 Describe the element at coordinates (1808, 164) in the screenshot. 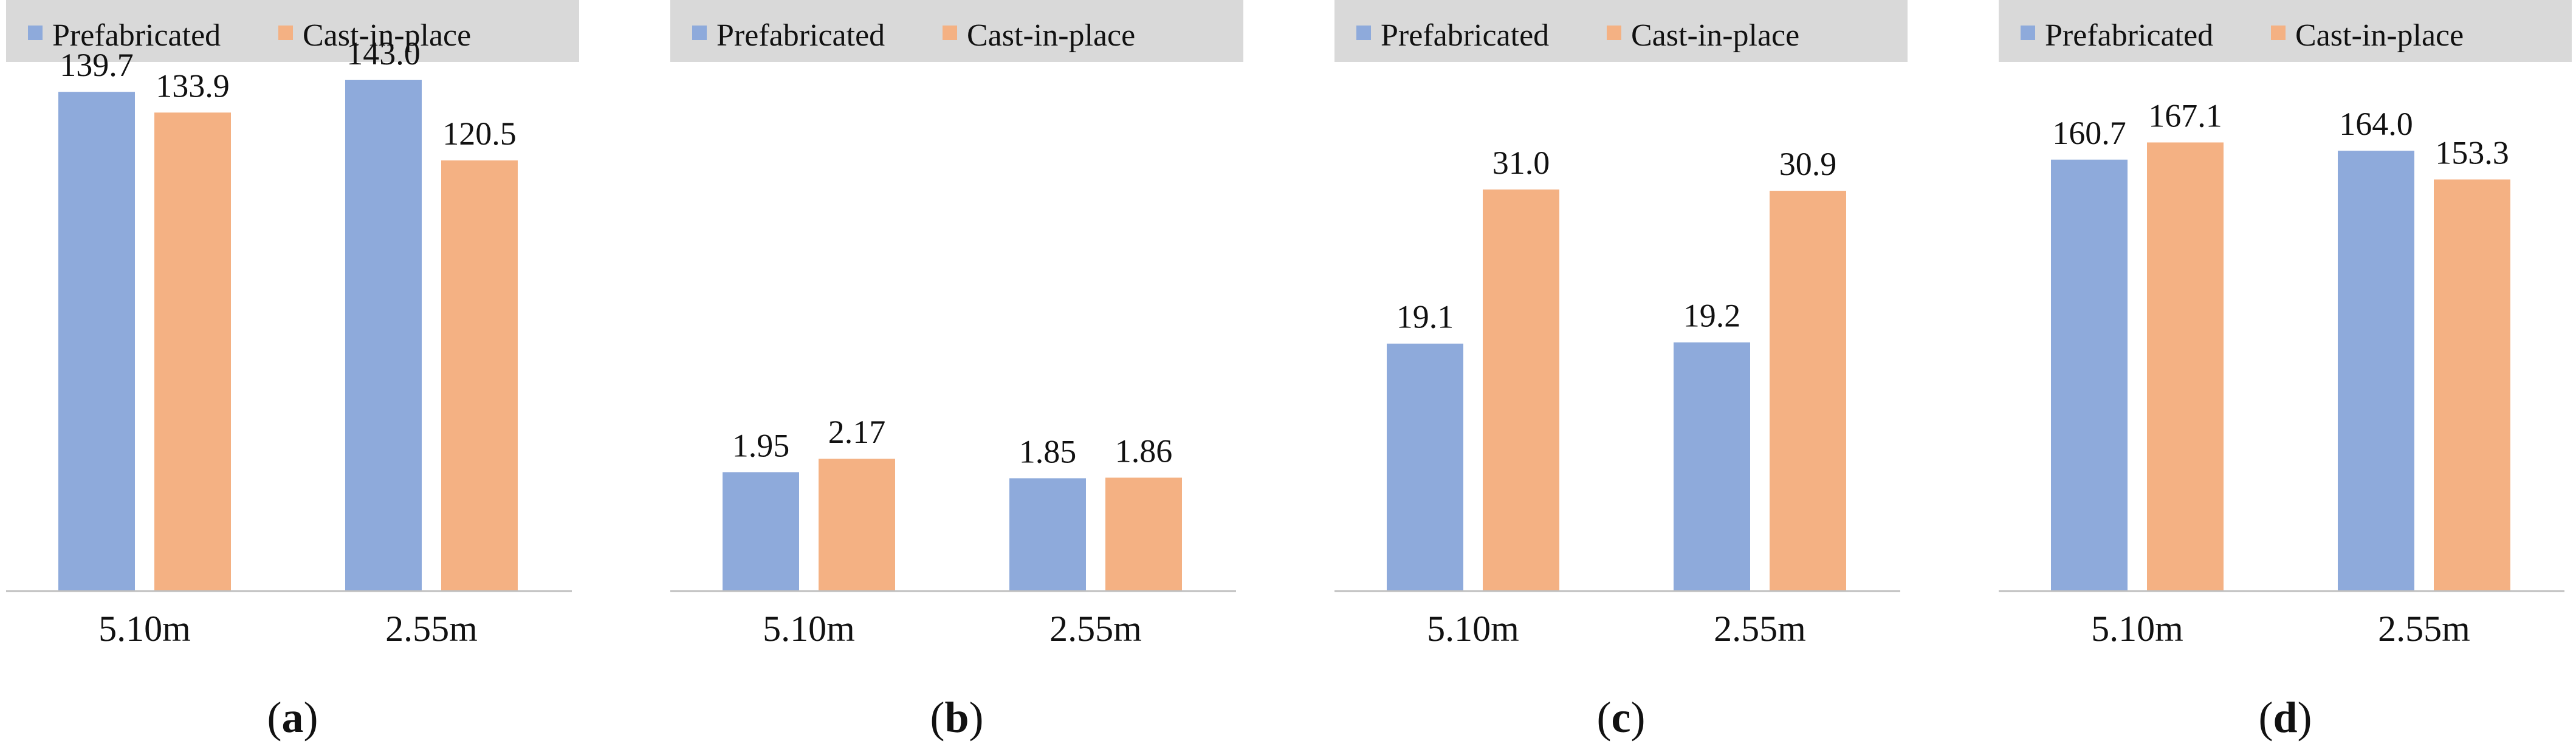

I see `data-label: 30.9` at that location.